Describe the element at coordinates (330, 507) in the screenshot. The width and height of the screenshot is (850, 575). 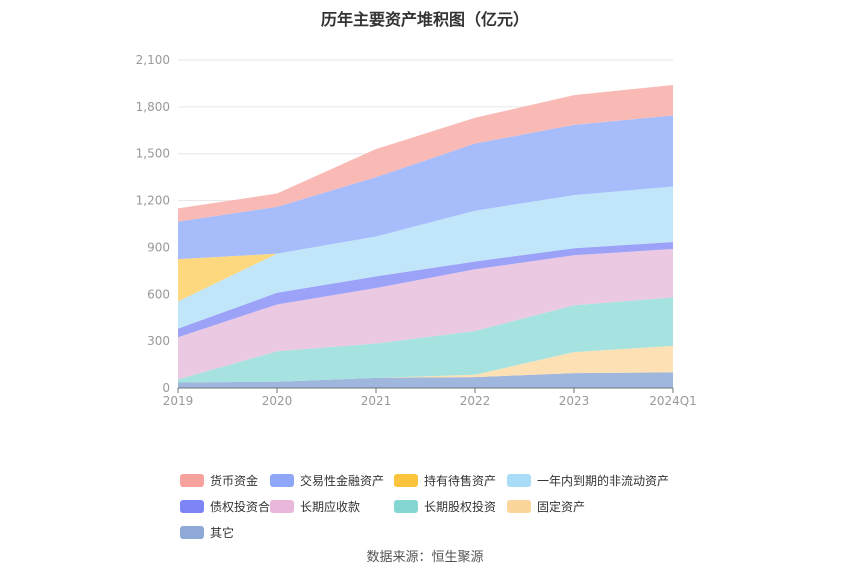
I see `legend-label: 长期应收款` at that location.